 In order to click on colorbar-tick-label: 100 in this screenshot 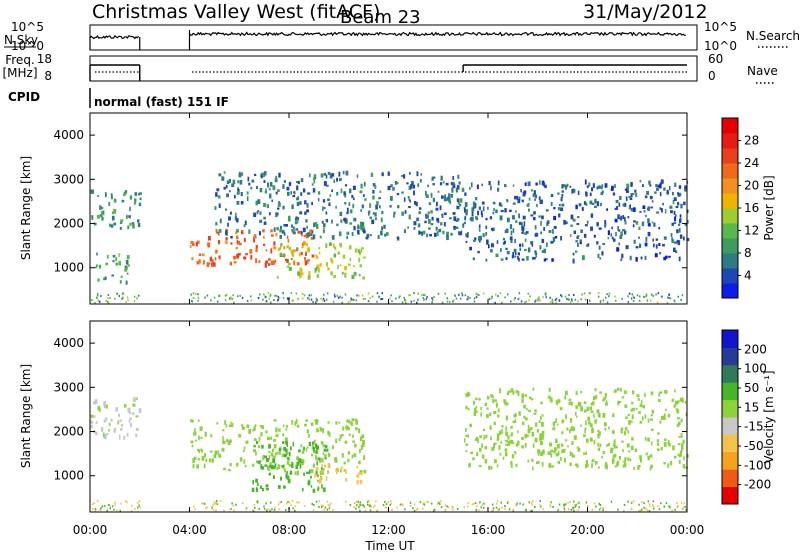, I will do `click(755, 369)`.